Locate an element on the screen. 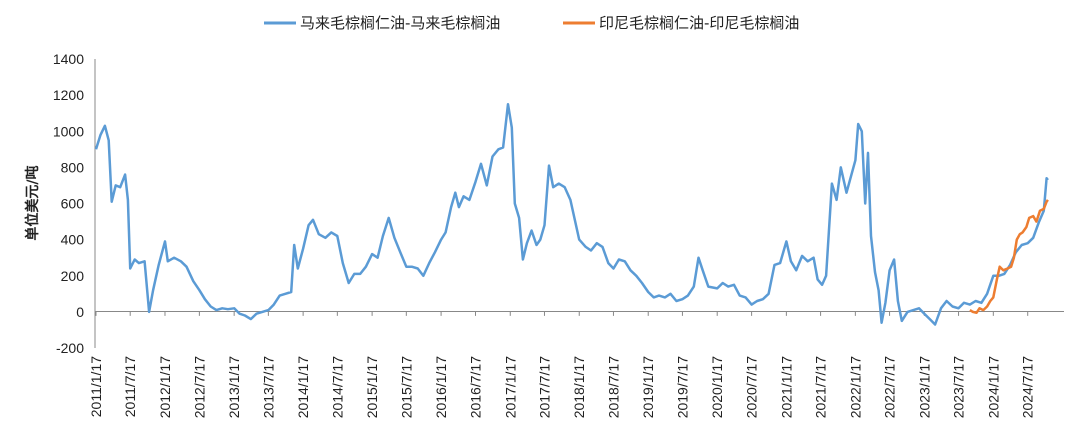 The width and height of the screenshot is (1080, 441). x-tick-label: 2014/7/17 is located at coordinates (337, 387).